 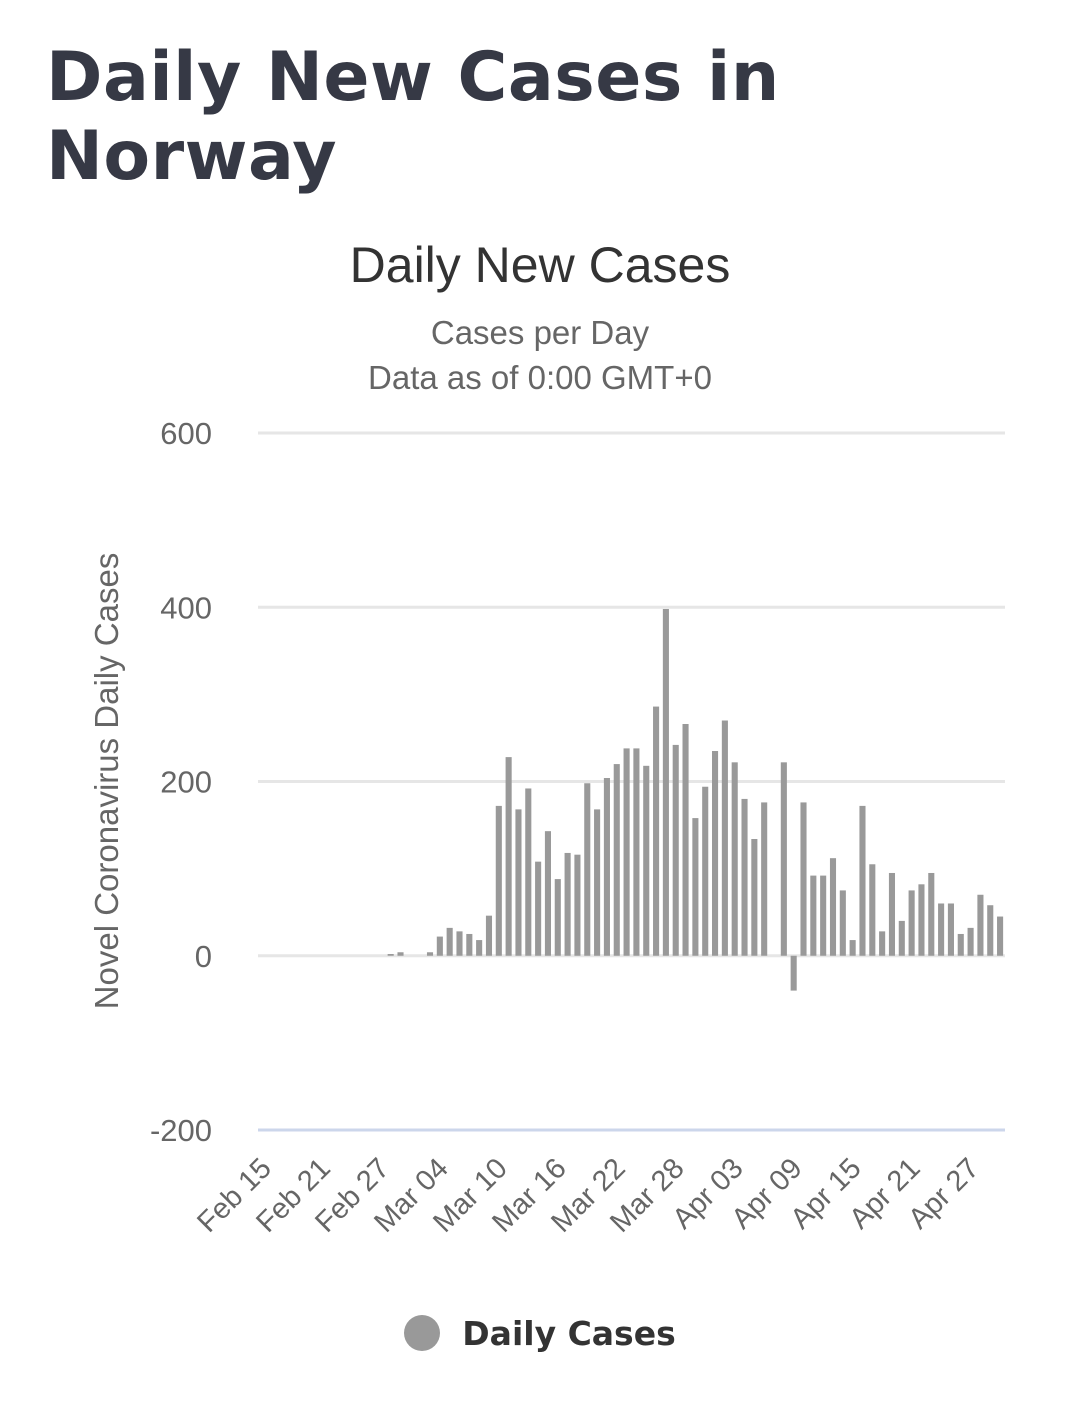 I want to click on y-axis-ticks: -200 0 200 400 600, so click(x=181, y=782).